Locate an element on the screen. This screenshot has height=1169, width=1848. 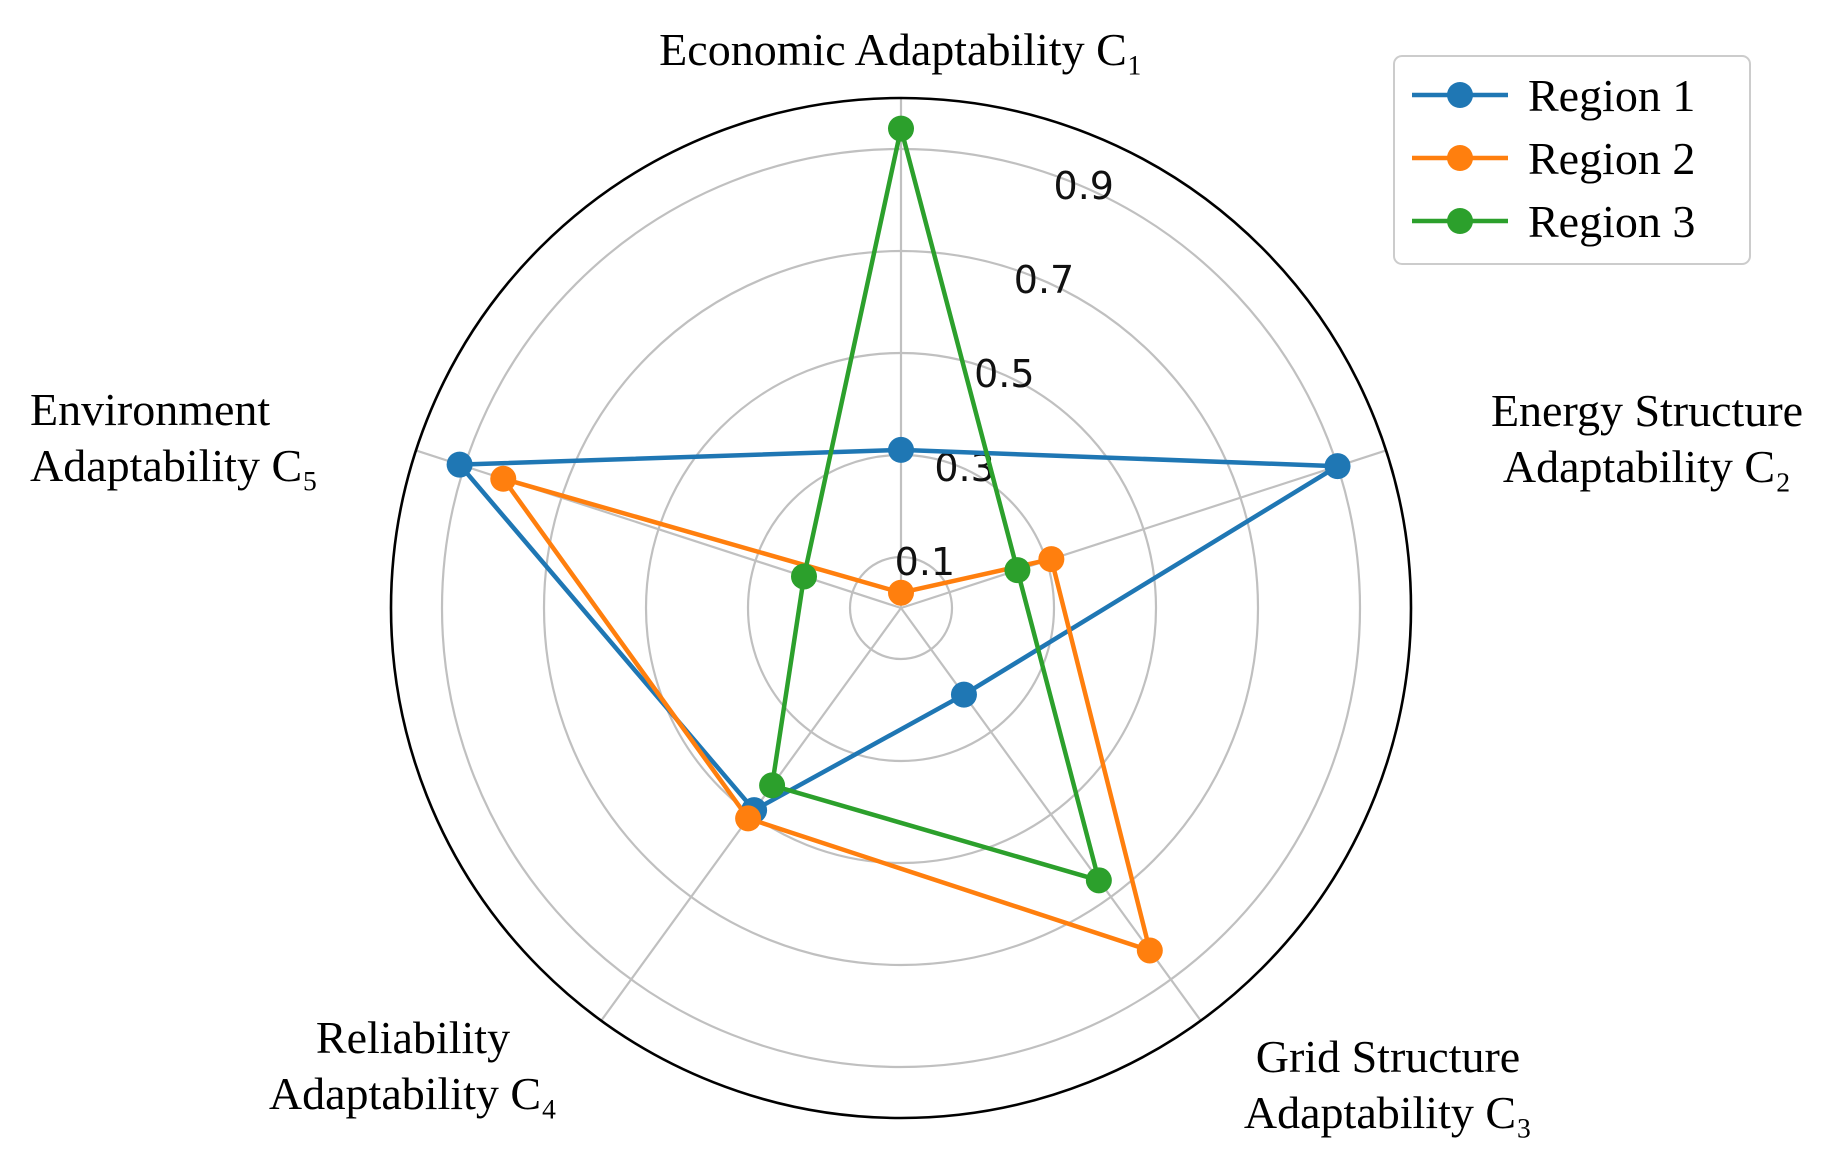
legend-item-2: Region 2 is located at coordinates (1553, 158).